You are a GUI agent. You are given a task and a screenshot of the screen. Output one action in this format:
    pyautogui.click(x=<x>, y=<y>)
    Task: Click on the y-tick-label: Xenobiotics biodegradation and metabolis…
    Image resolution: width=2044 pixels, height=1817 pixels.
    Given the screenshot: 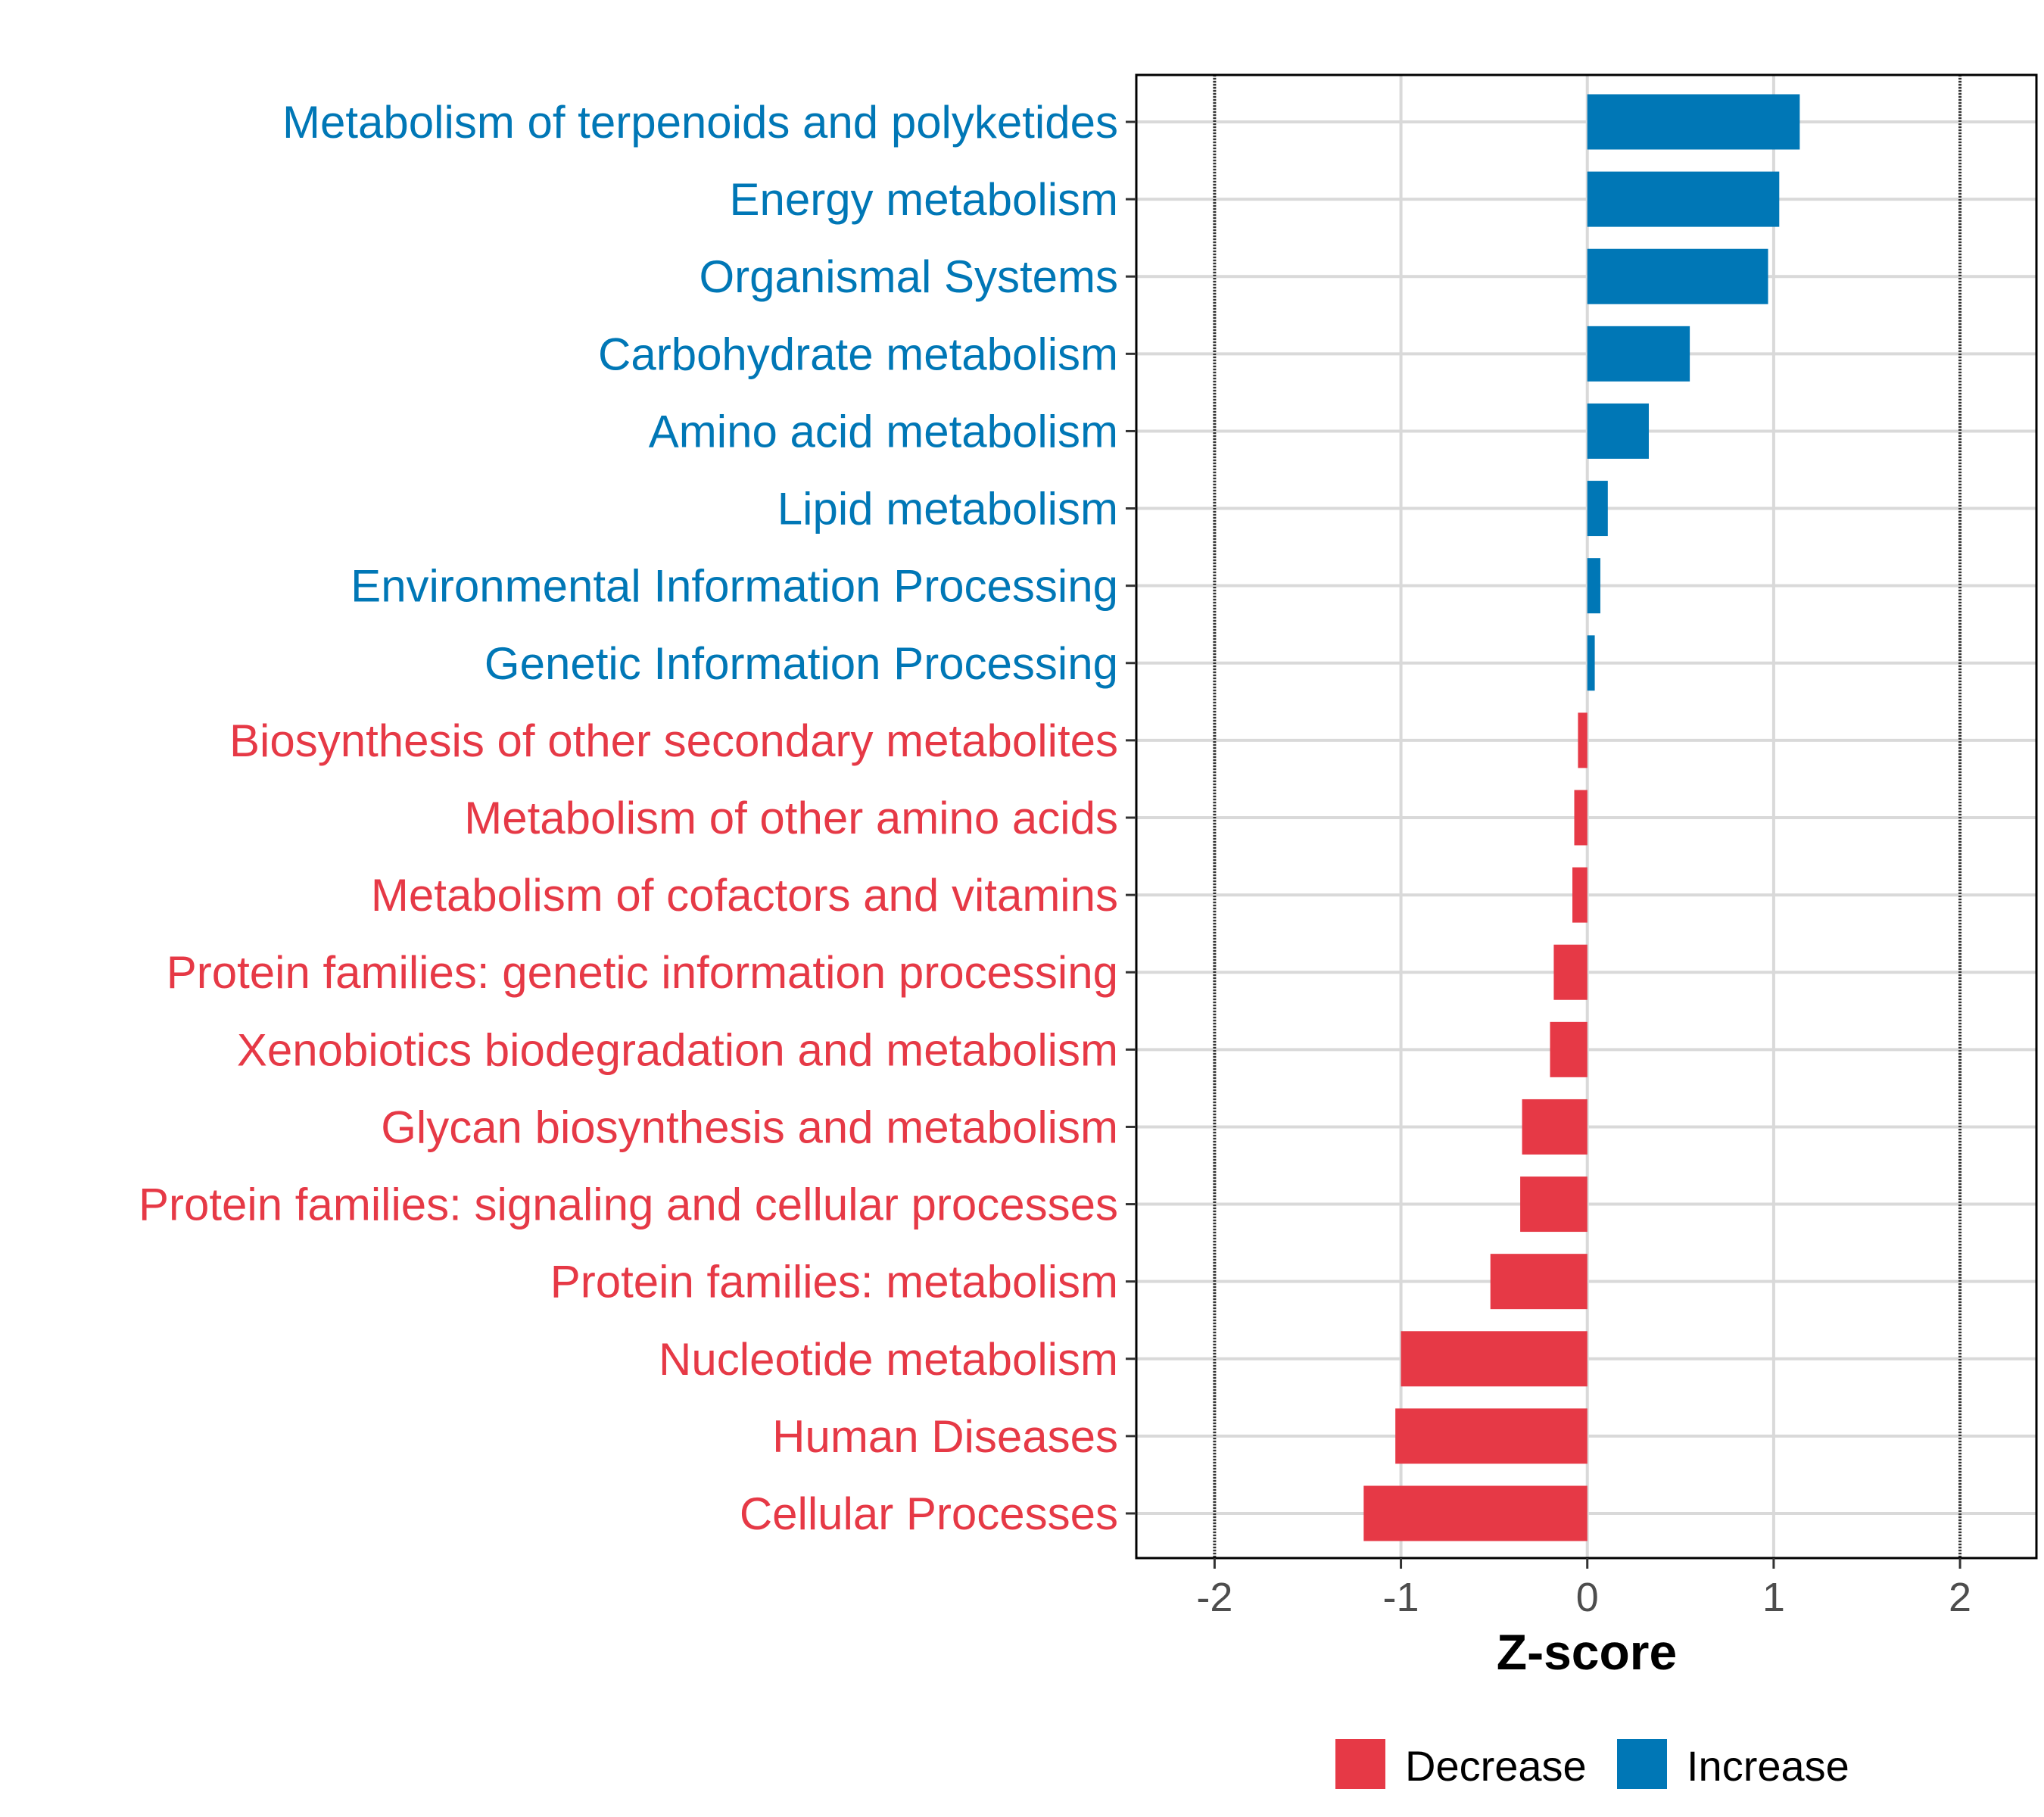 What is the action you would take?
    pyautogui.click(x=677, y=1049)
    